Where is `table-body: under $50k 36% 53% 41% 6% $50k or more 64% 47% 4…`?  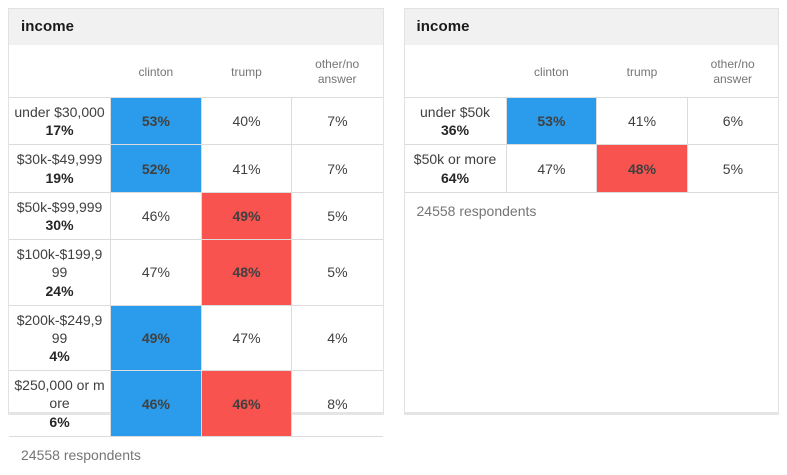
table-body: under $50k 36% 53% 41% 6% $50k or more 64% 47% 4… is located at coordinates (591, 144).